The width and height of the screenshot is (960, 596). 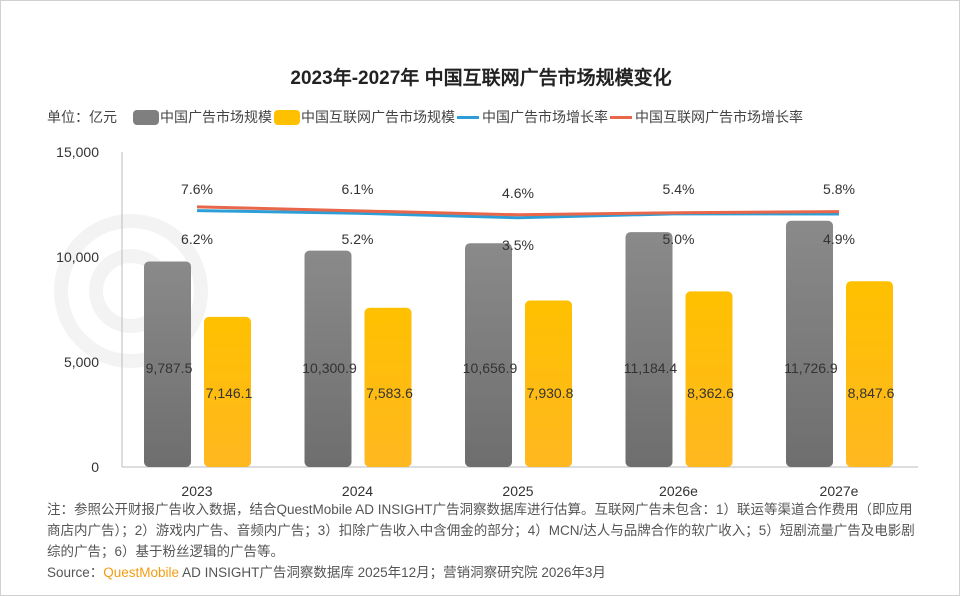 I want to click on data-label-internet-ad-market: 8,362.6, so click(x=710, y=393).